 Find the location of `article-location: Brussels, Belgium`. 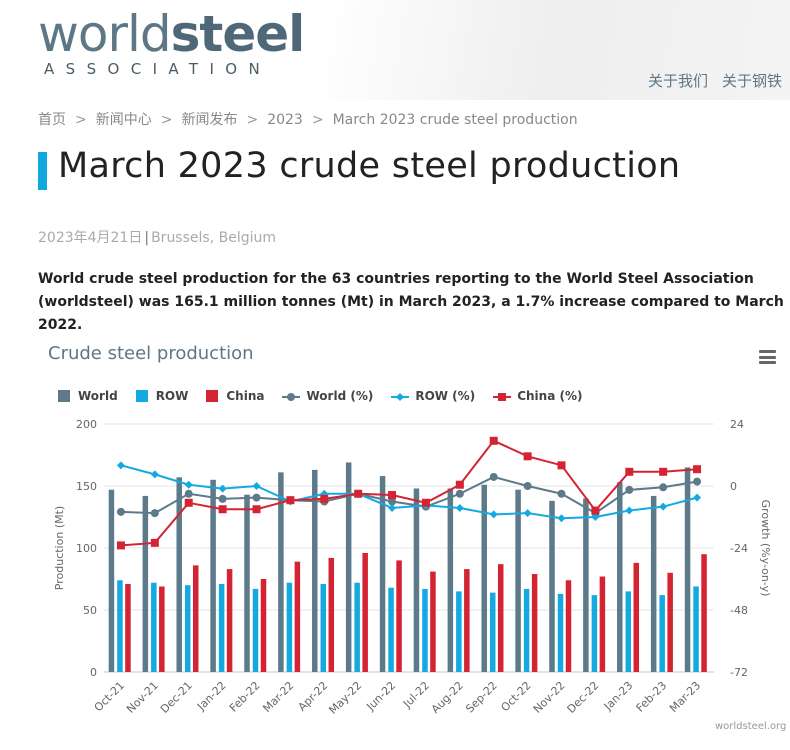

article-location: Brussels, Belgium is located at coordinates (213, 238).